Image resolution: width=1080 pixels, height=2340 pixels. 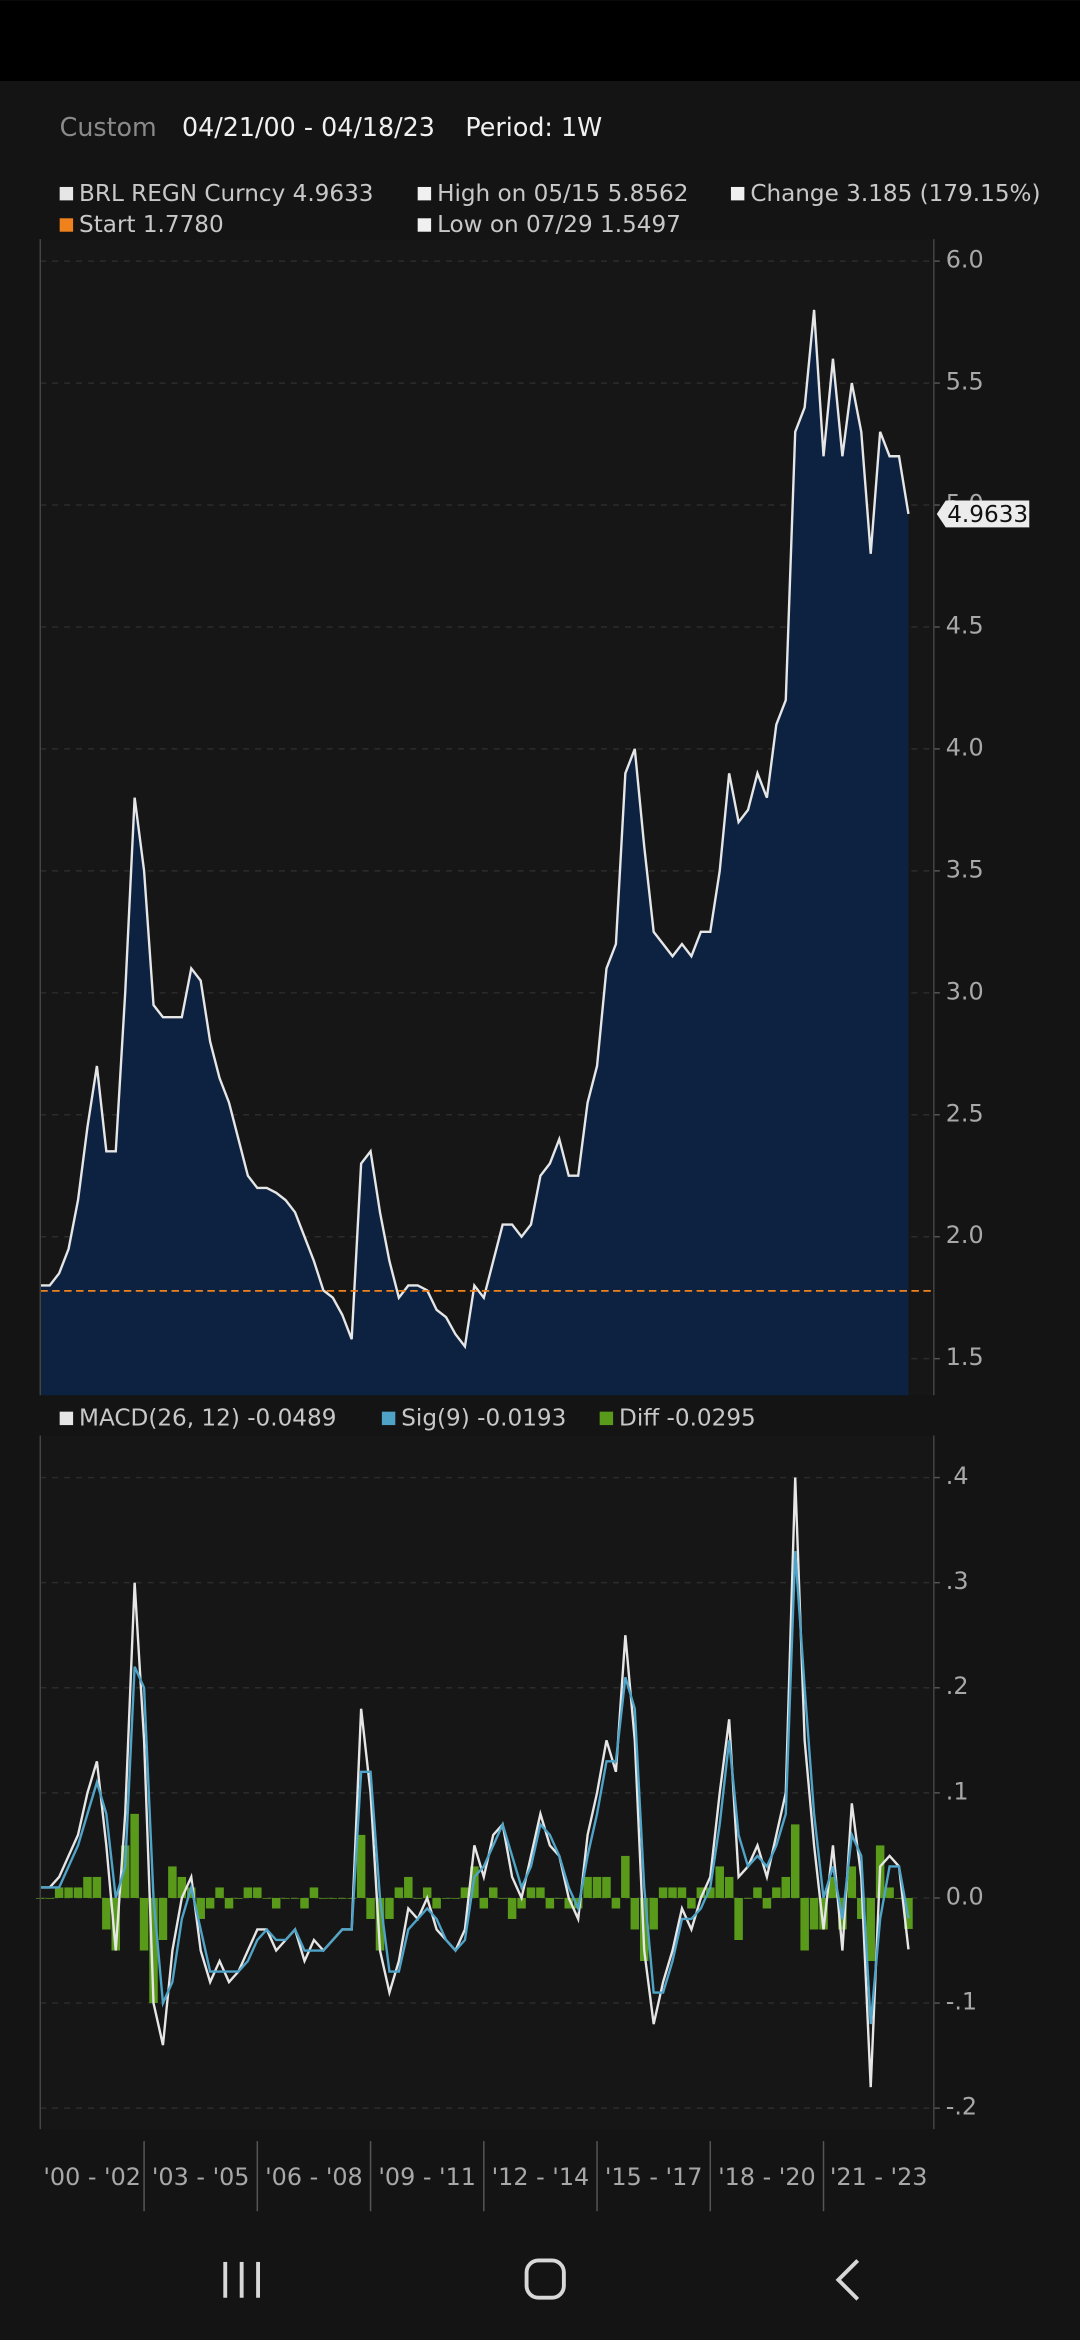 What do you see at coordinates (987, 515) in the screenshot?
I see `last-value-label: 4.9633` at bounding box center [987, 515].